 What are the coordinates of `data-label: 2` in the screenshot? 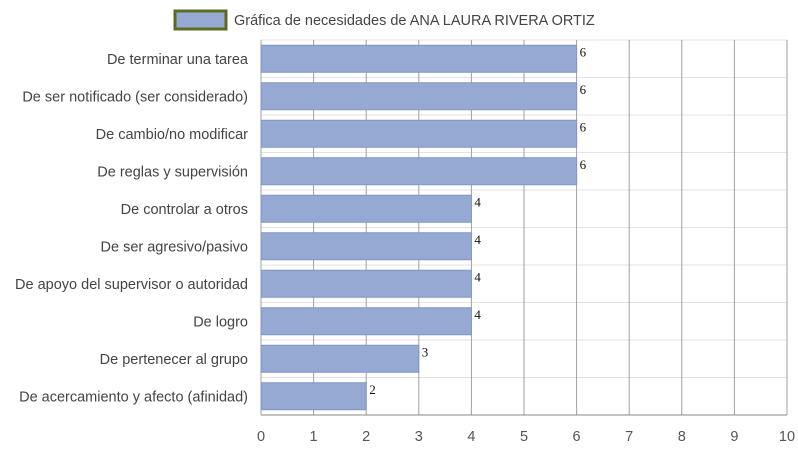 It's located at (372, 389).